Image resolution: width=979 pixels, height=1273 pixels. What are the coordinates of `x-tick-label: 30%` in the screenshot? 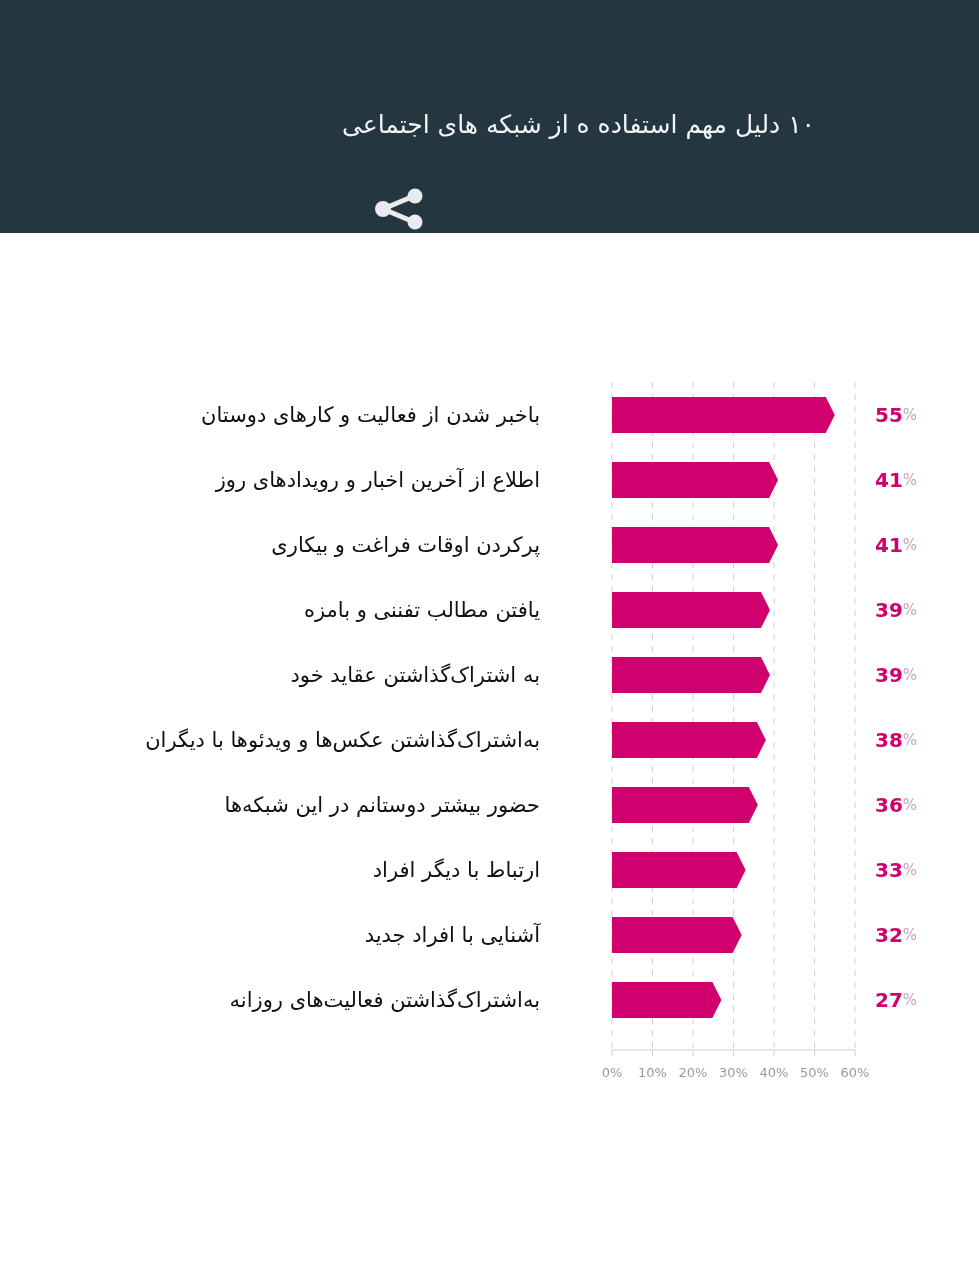 It's located at (733, 1073).